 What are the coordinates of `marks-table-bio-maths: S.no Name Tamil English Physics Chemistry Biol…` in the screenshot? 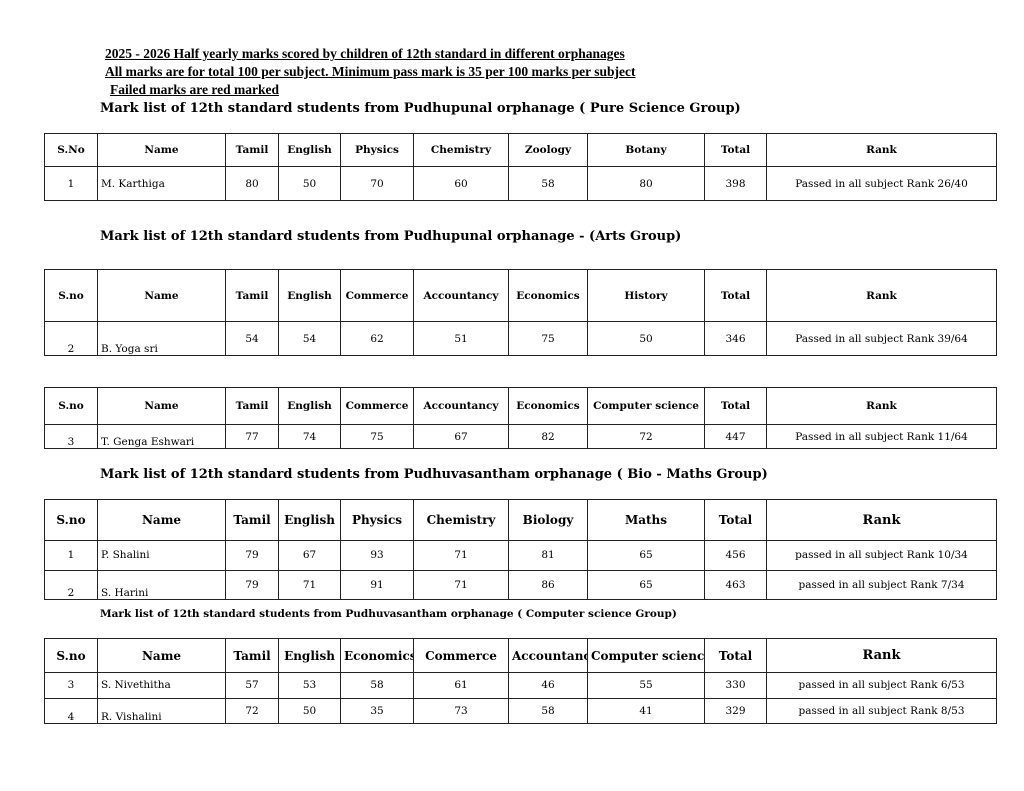 It's located at (520, 549).